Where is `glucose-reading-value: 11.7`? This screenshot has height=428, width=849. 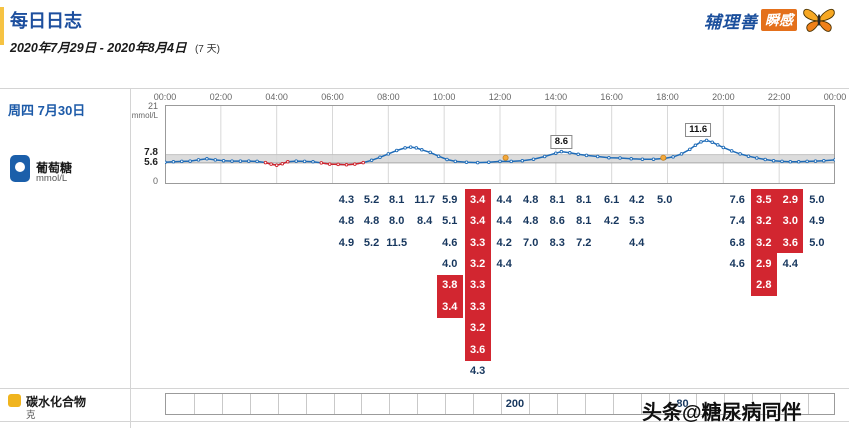
glucose-reading-value: 11.7 is located at coordinates (425, 199).